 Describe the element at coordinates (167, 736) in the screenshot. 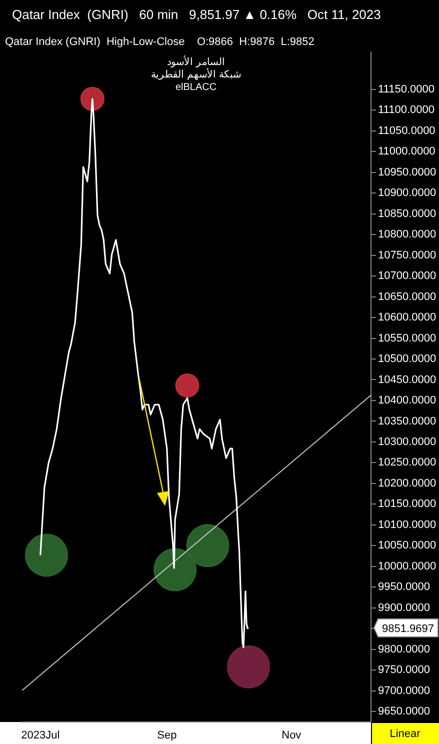

I see `x-tick-label: Sep` at that location.